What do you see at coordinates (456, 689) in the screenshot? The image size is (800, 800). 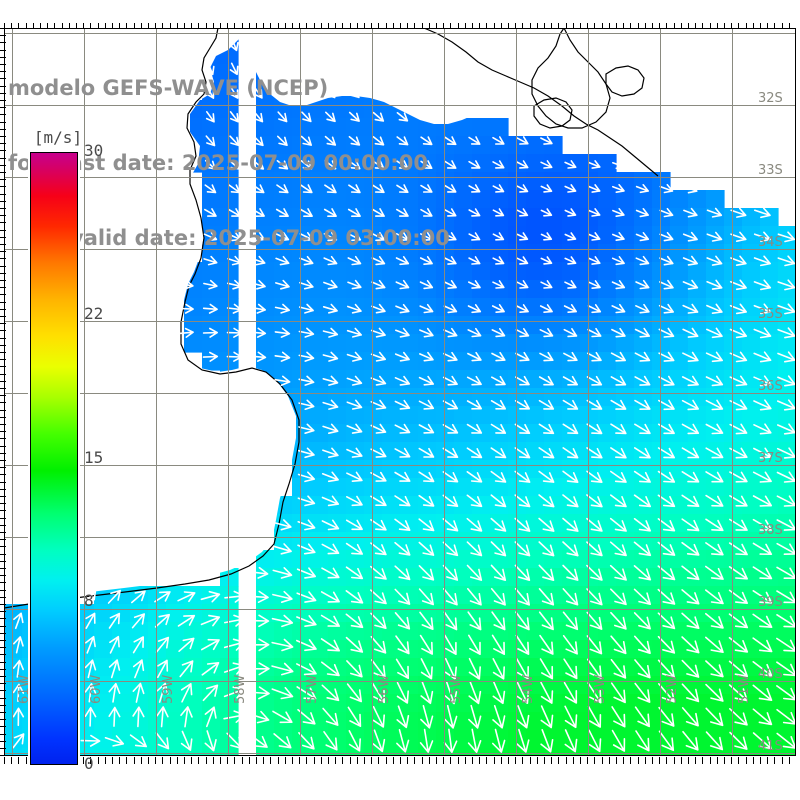 I see `longitude-tick-label: 55W` at bounding box center [456, 689].